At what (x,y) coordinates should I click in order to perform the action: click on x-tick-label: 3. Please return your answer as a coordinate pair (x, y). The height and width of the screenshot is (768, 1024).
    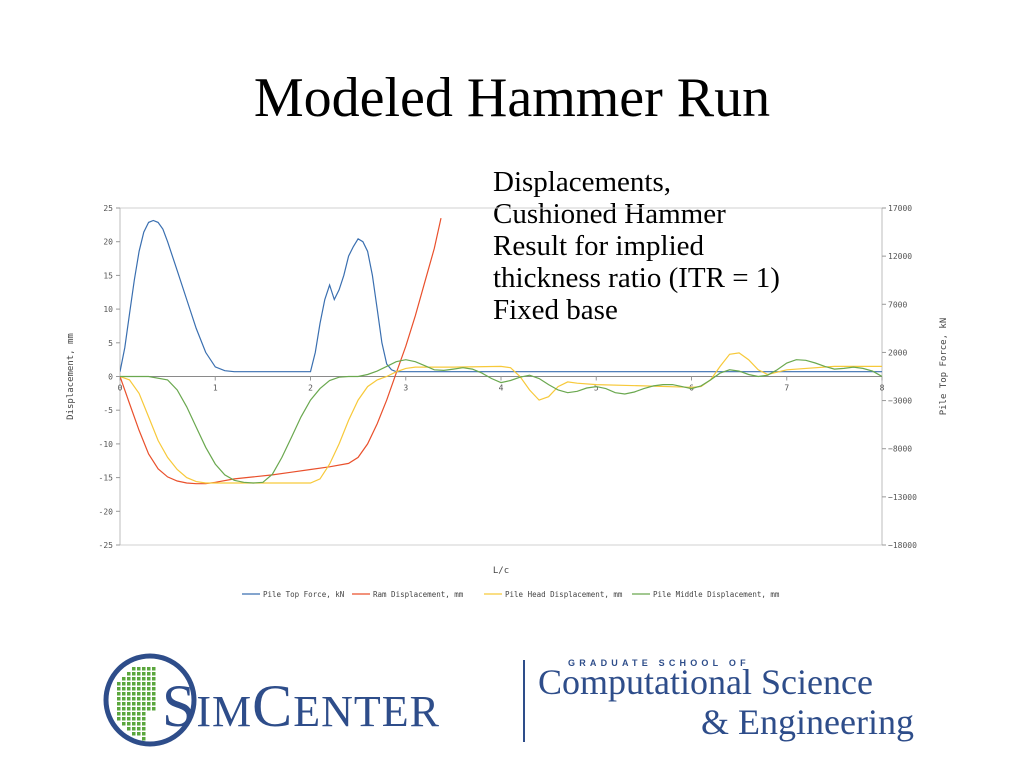
    Looking at the image, I should click on (405, 388).